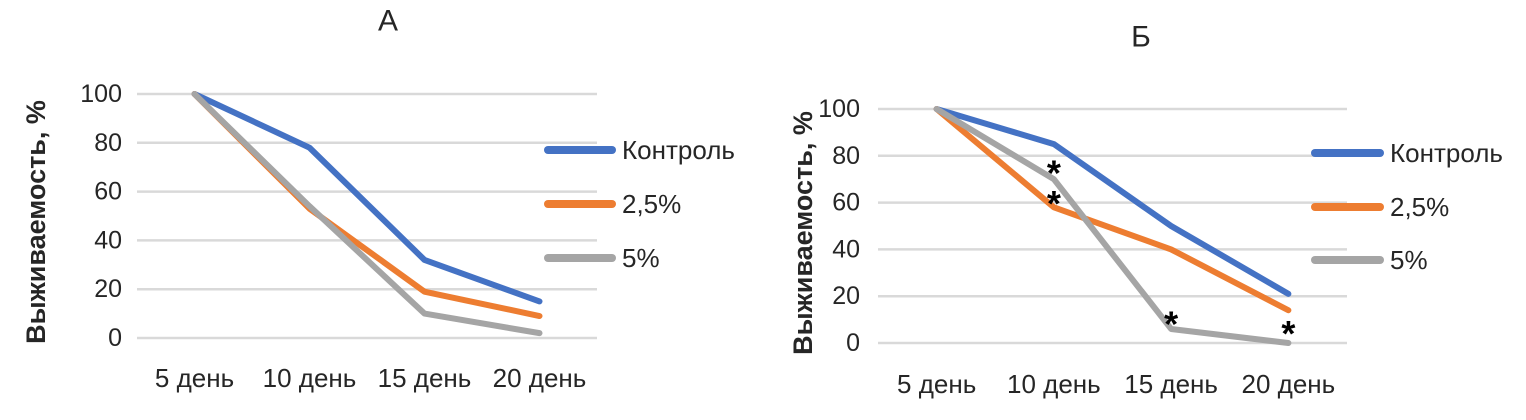 Image resolution: width=1526 pixels, height=420 pixels. I want to click on panel-title-a: А, so click(388, 21).